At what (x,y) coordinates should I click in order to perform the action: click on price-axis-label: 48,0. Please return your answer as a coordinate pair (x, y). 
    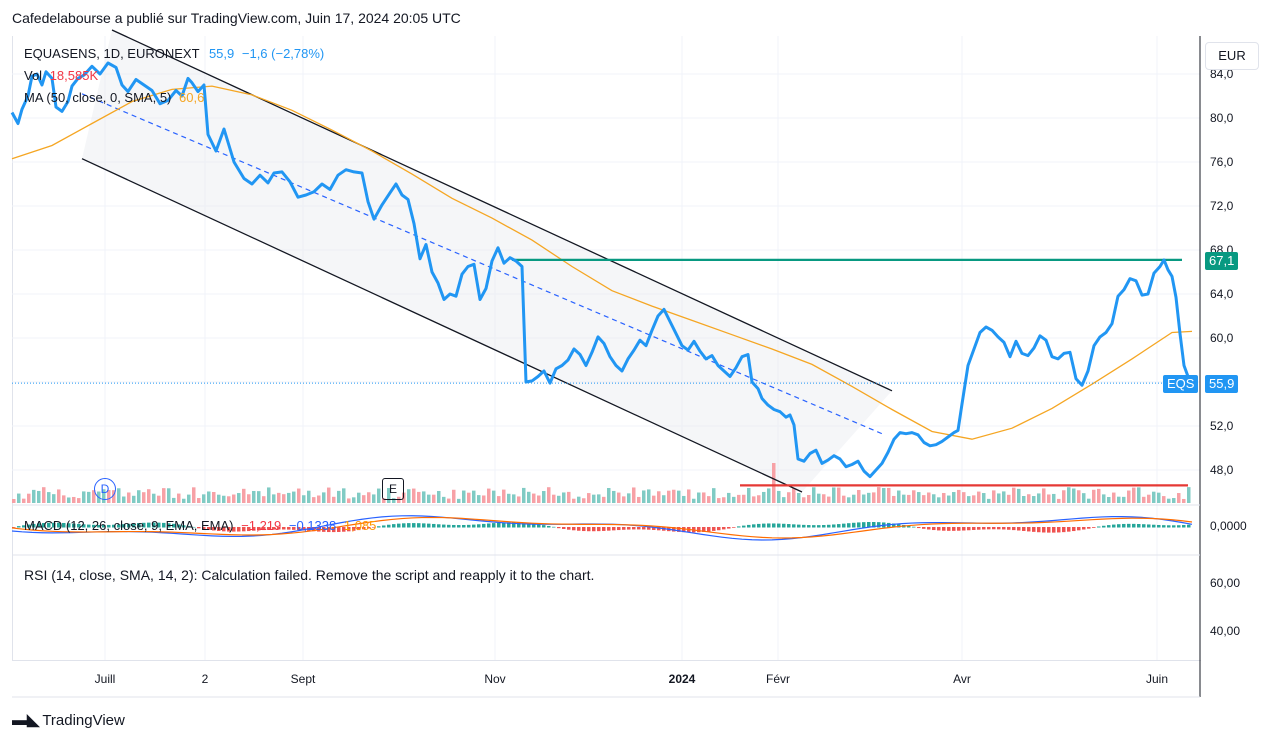
    Looking at the image, I should click on (1222, 470).